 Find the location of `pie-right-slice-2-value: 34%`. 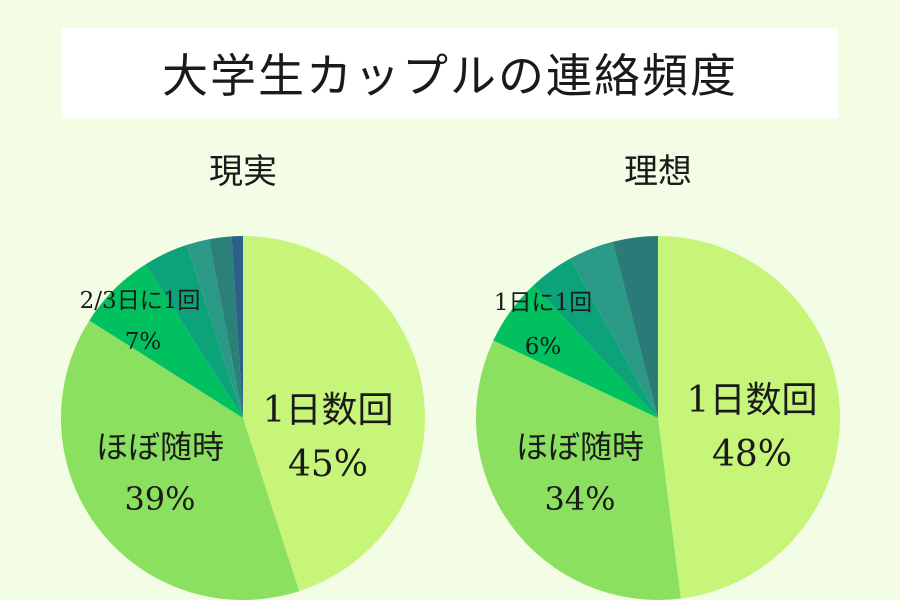

pie-right-slice-2-value: 34% is located at coordinates (579, 499).